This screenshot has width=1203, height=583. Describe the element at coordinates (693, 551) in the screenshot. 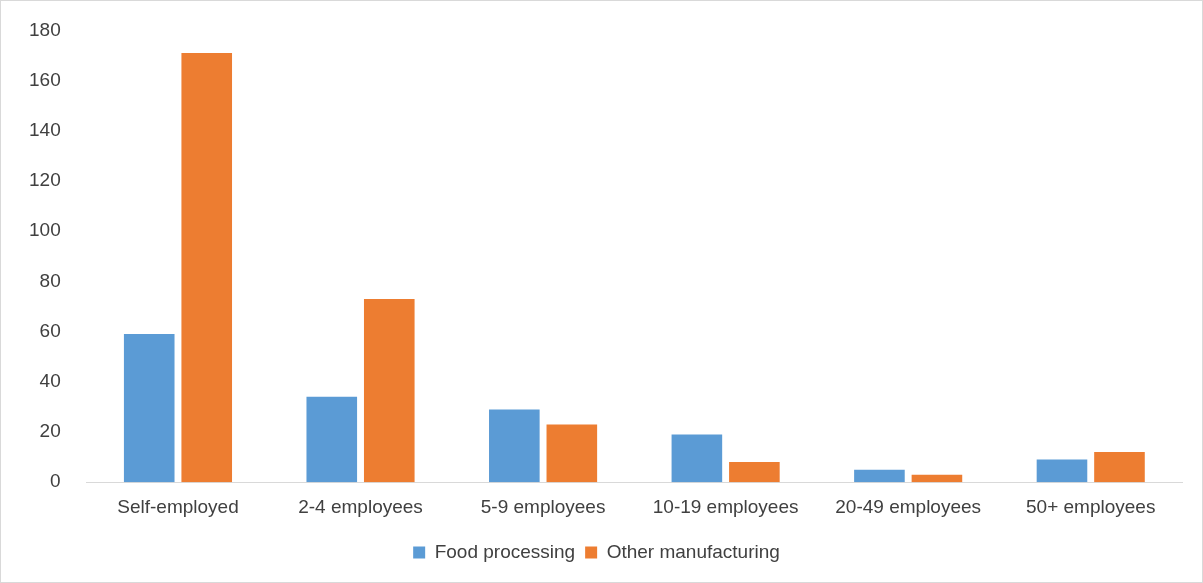

I see `legend-label: Other manufacturing` at that location.